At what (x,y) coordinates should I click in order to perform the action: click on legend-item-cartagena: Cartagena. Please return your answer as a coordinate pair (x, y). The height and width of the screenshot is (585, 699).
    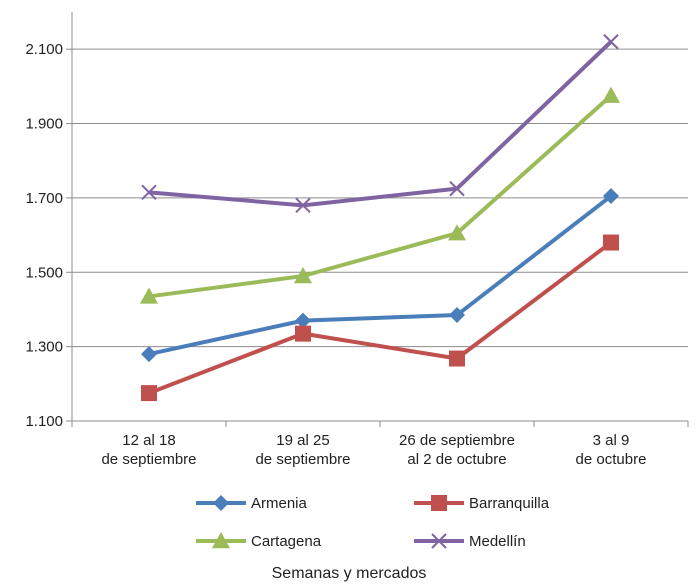
    Looking at the image, I should click on (259, 541).